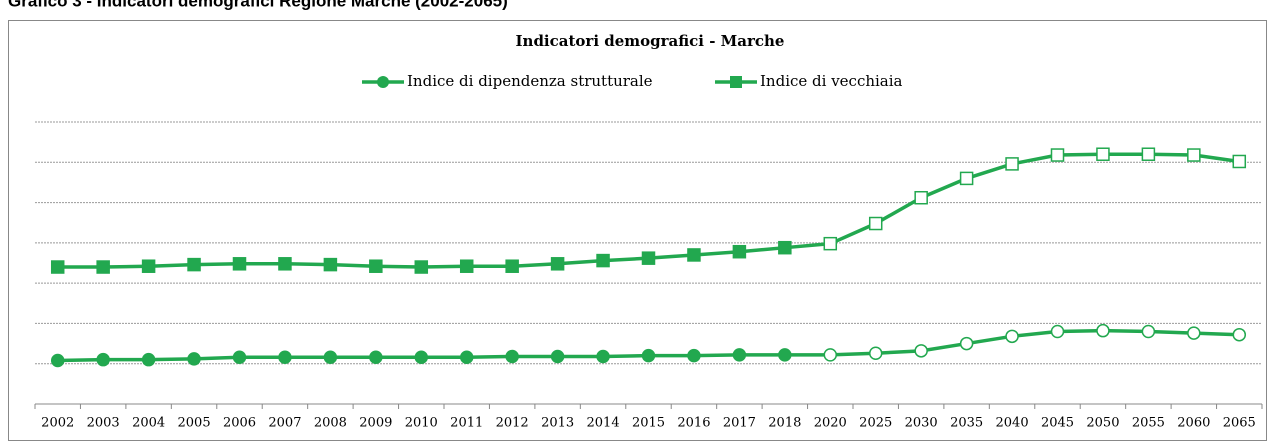 This screenshot has width=1273, height=441. Describe the element at coordinates (875, 423) in the screenshot. I see `x-tick-label: 2025` at that location.